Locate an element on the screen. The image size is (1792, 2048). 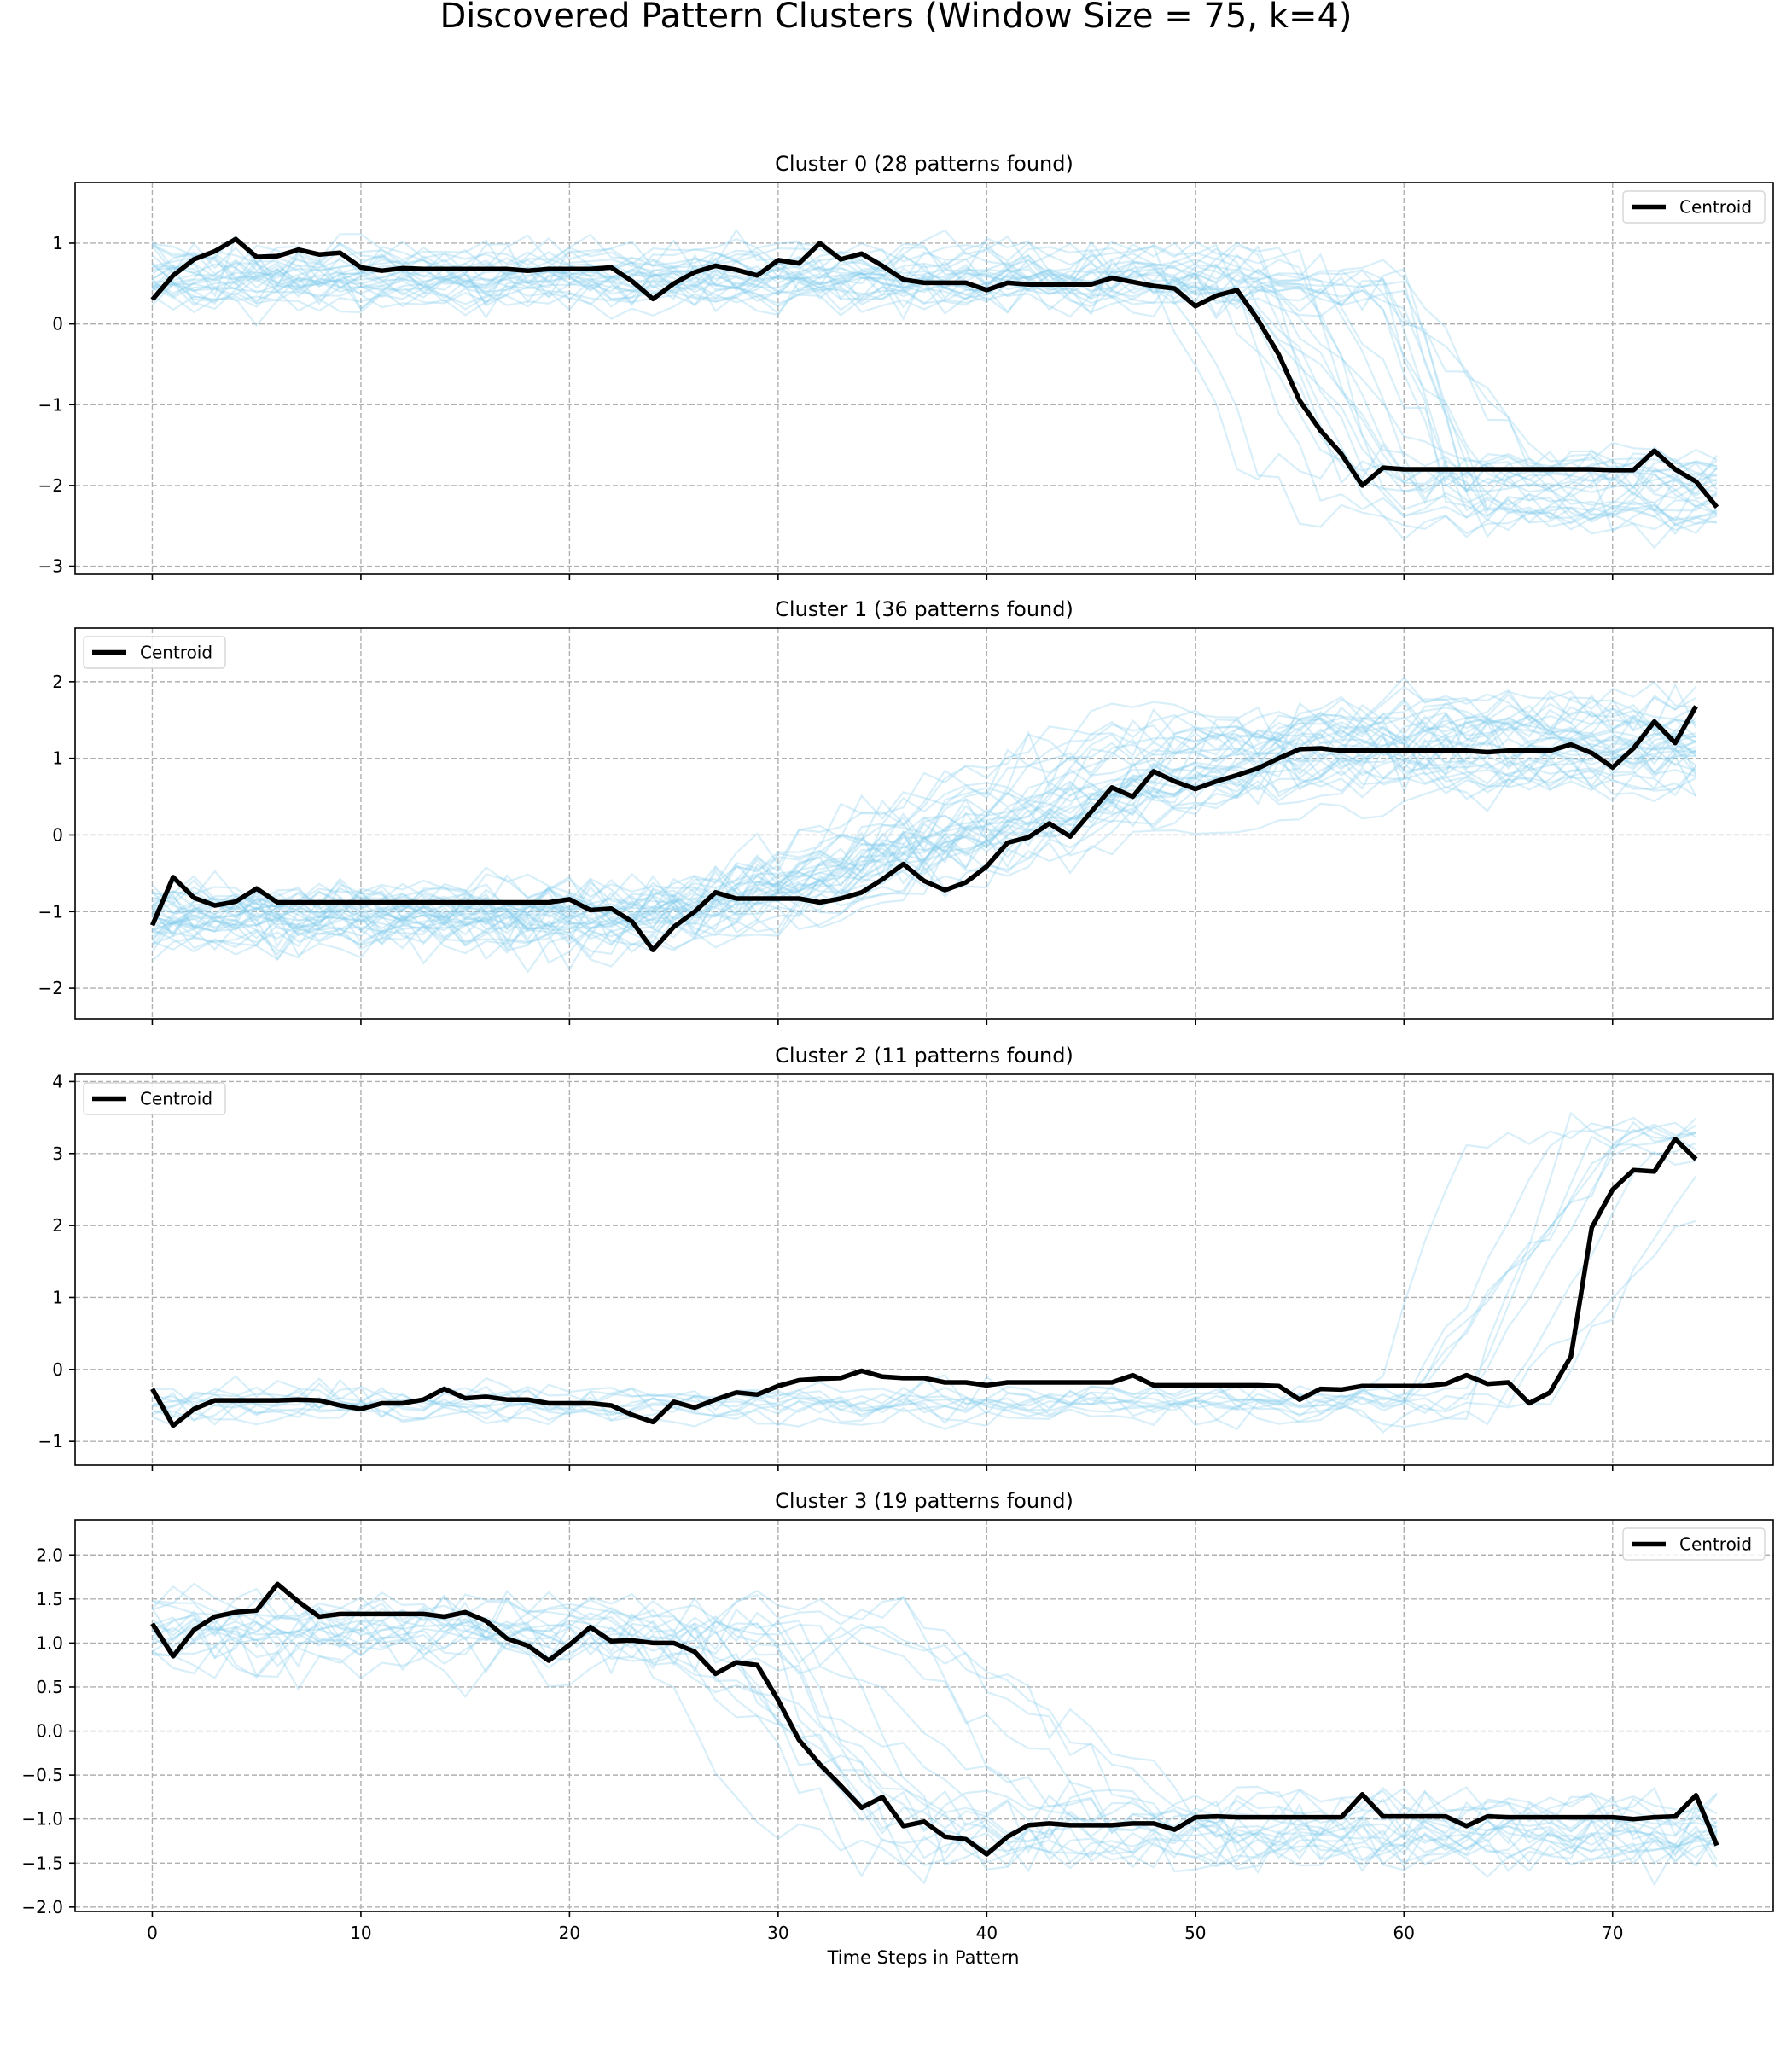
y-tick-label: 1.5 is located at coordinates (49, 1599).